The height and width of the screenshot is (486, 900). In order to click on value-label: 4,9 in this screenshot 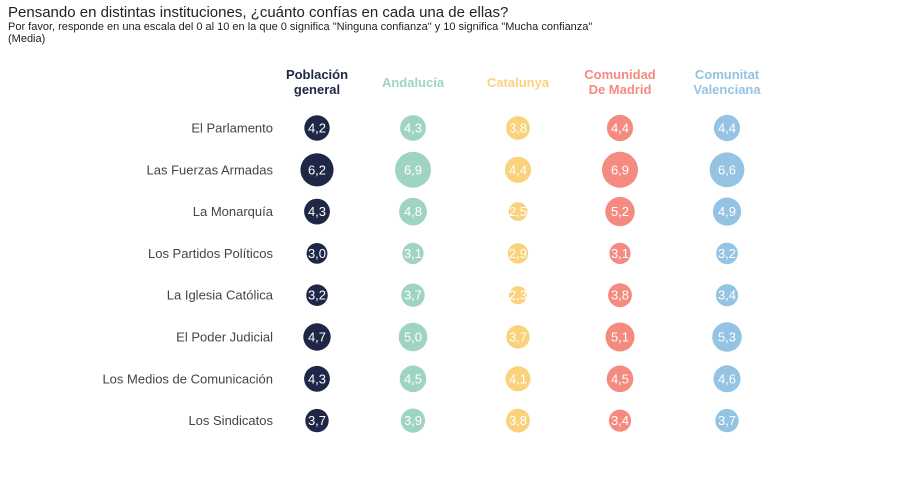, I will do `click(727, 211)`.